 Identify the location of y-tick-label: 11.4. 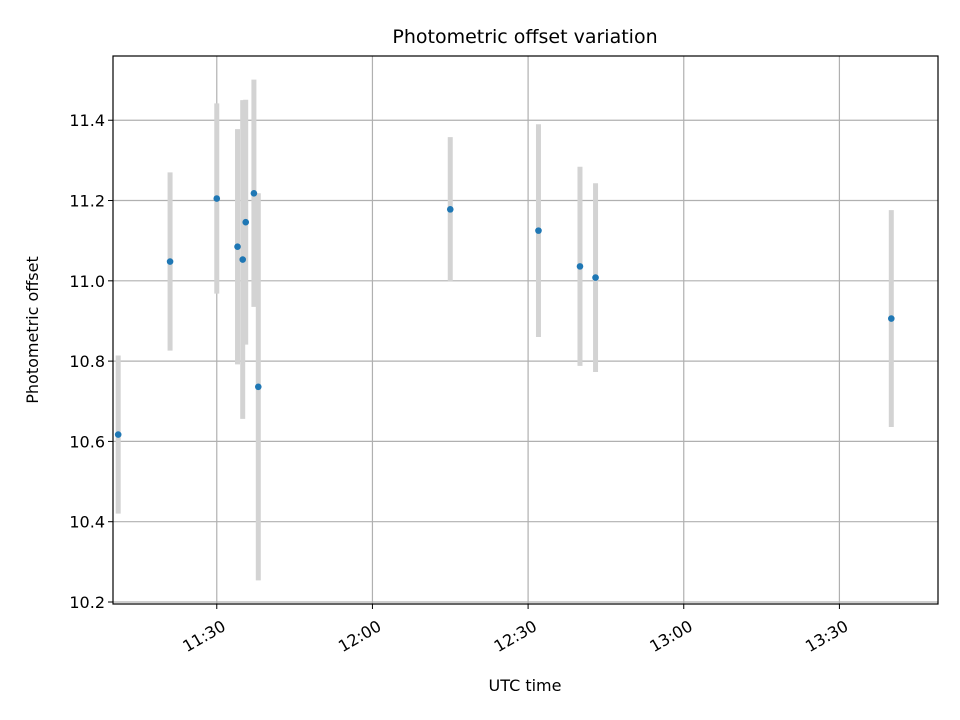
(87, 120).